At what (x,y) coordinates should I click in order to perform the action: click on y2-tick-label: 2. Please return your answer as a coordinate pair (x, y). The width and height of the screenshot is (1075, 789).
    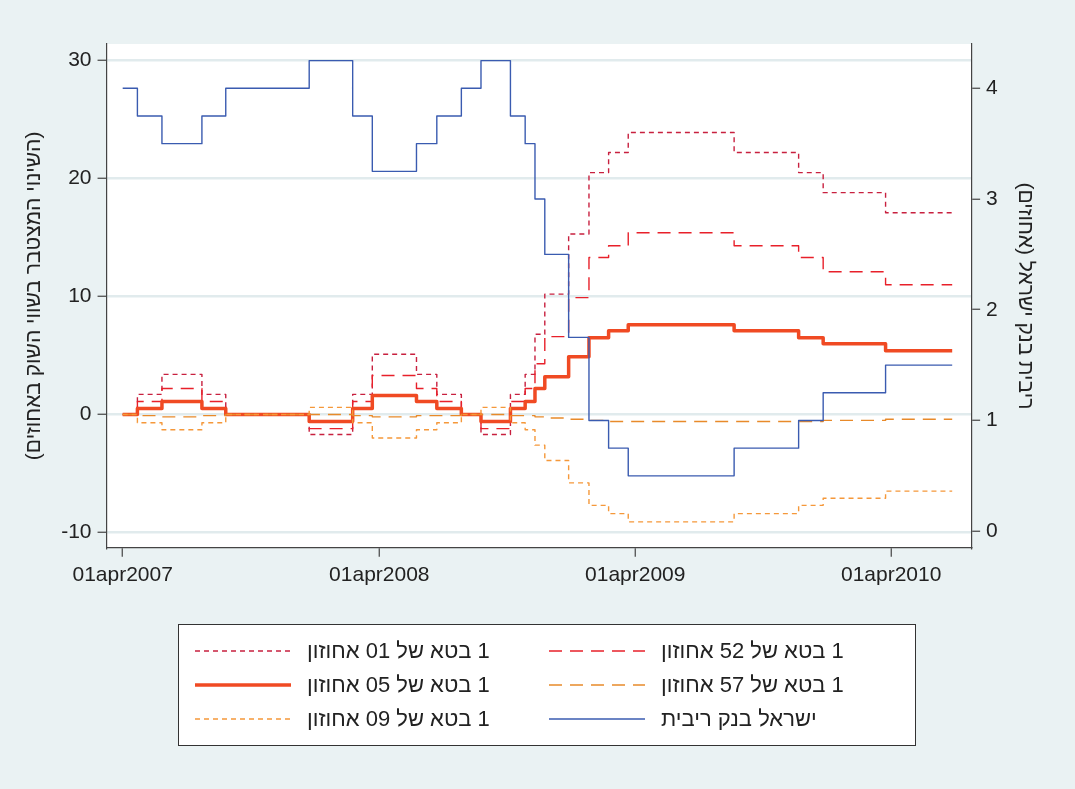
    Looking at the image, I should click on (992, 308).